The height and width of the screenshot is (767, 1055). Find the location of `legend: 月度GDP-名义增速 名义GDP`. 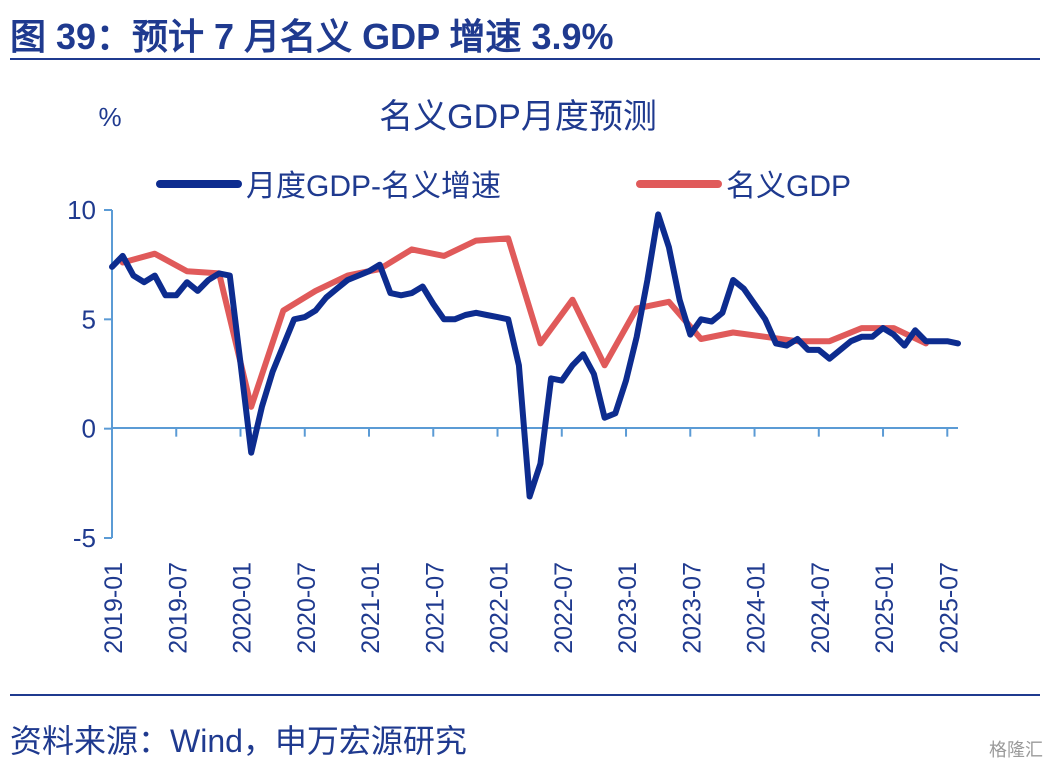

legend: 月度GDP-名义增速 名义GDP is located at coordinates (503, 186).